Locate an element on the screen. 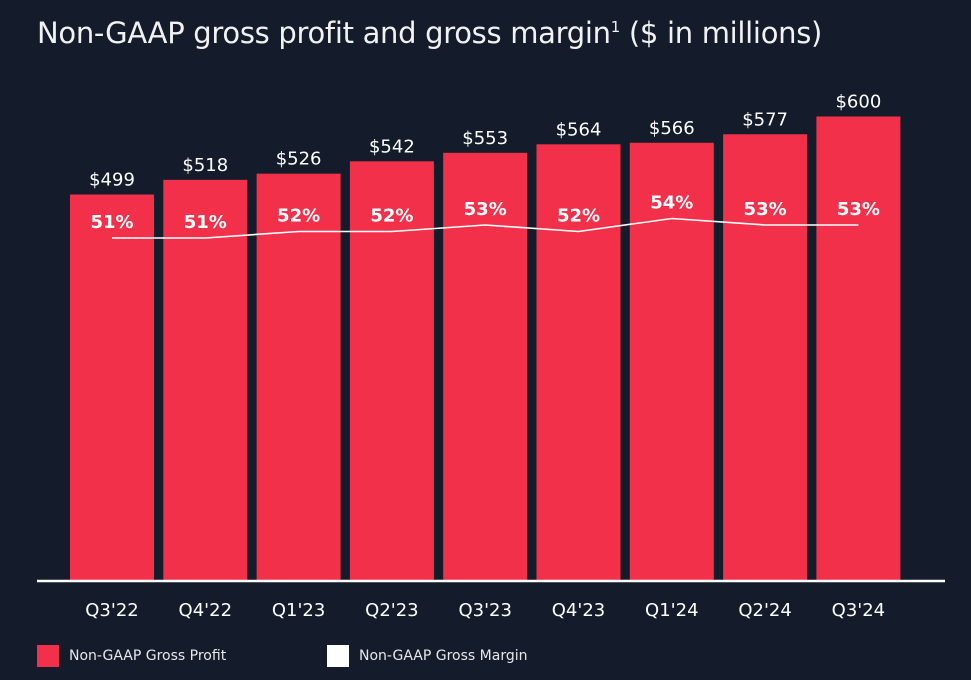 This screenshot has width=971, height=680. legend-item-gross-margin: Non-GAAP Gross Margin is located at coordinates (427, 656).